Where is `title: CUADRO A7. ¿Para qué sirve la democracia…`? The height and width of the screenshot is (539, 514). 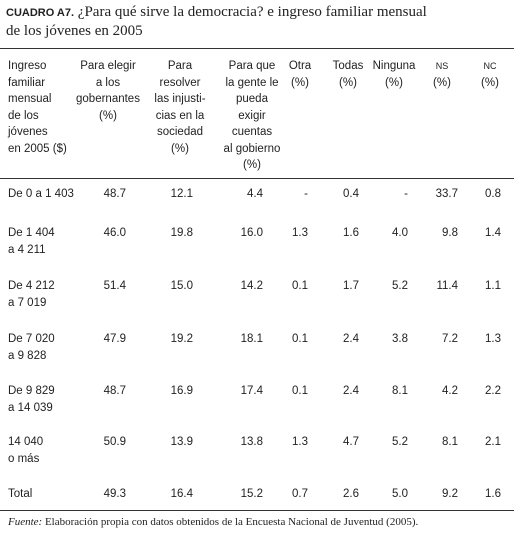 title: CUADRO A7. ¿Para qué sirve la democracia… is located at coordinates (216, 21).